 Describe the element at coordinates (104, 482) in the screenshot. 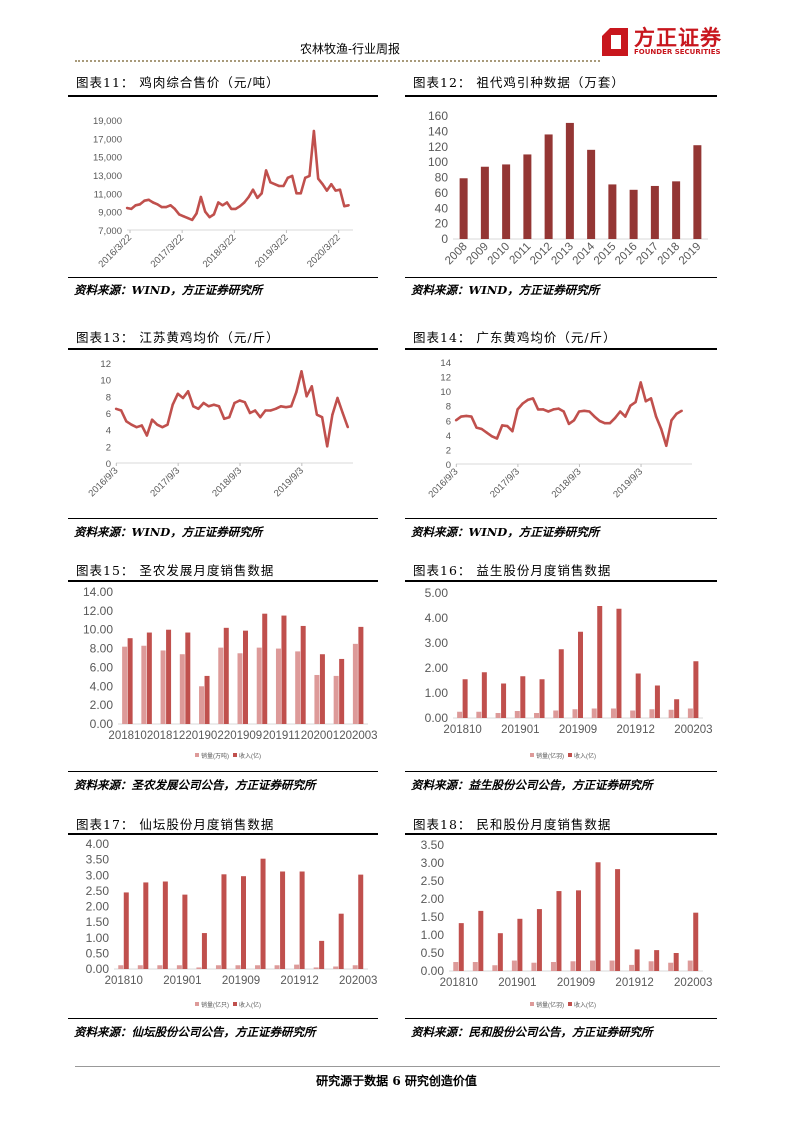

I see `x-tick-label: 2016/9/3` at that location.